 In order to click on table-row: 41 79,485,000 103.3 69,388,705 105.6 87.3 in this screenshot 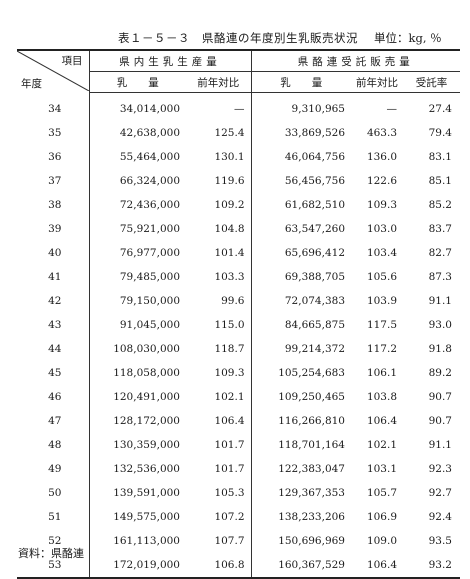, I will do `click(238, 277)`.